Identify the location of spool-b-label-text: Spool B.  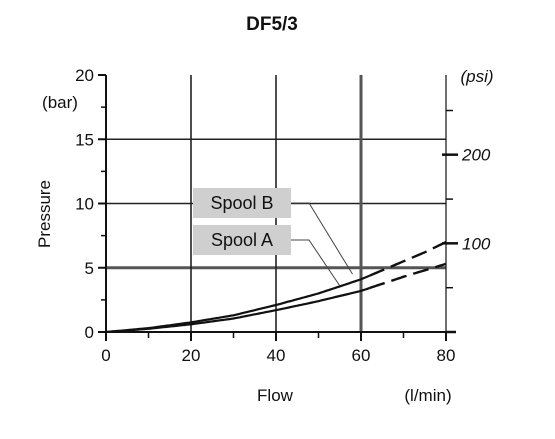
(241, 203).